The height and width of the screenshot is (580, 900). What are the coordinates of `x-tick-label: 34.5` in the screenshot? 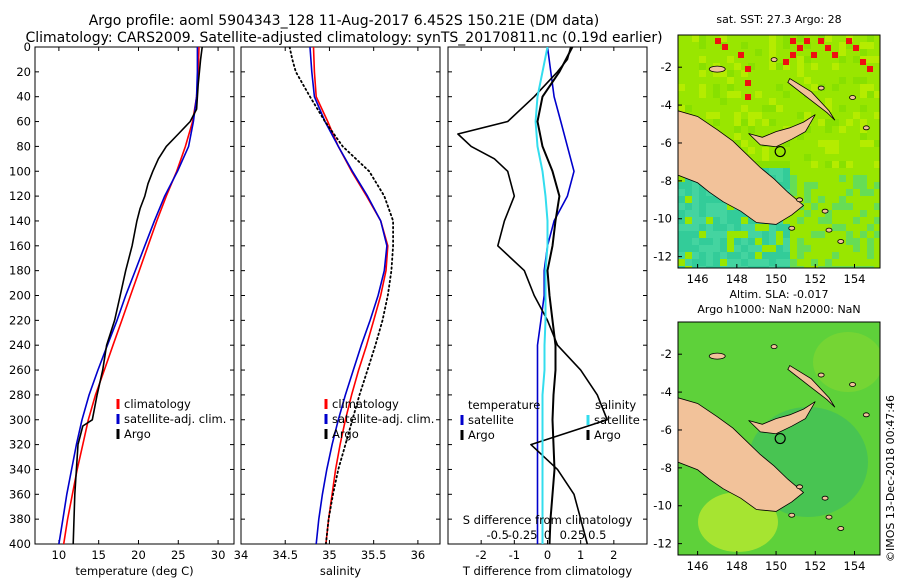 It's located at (285, 555).